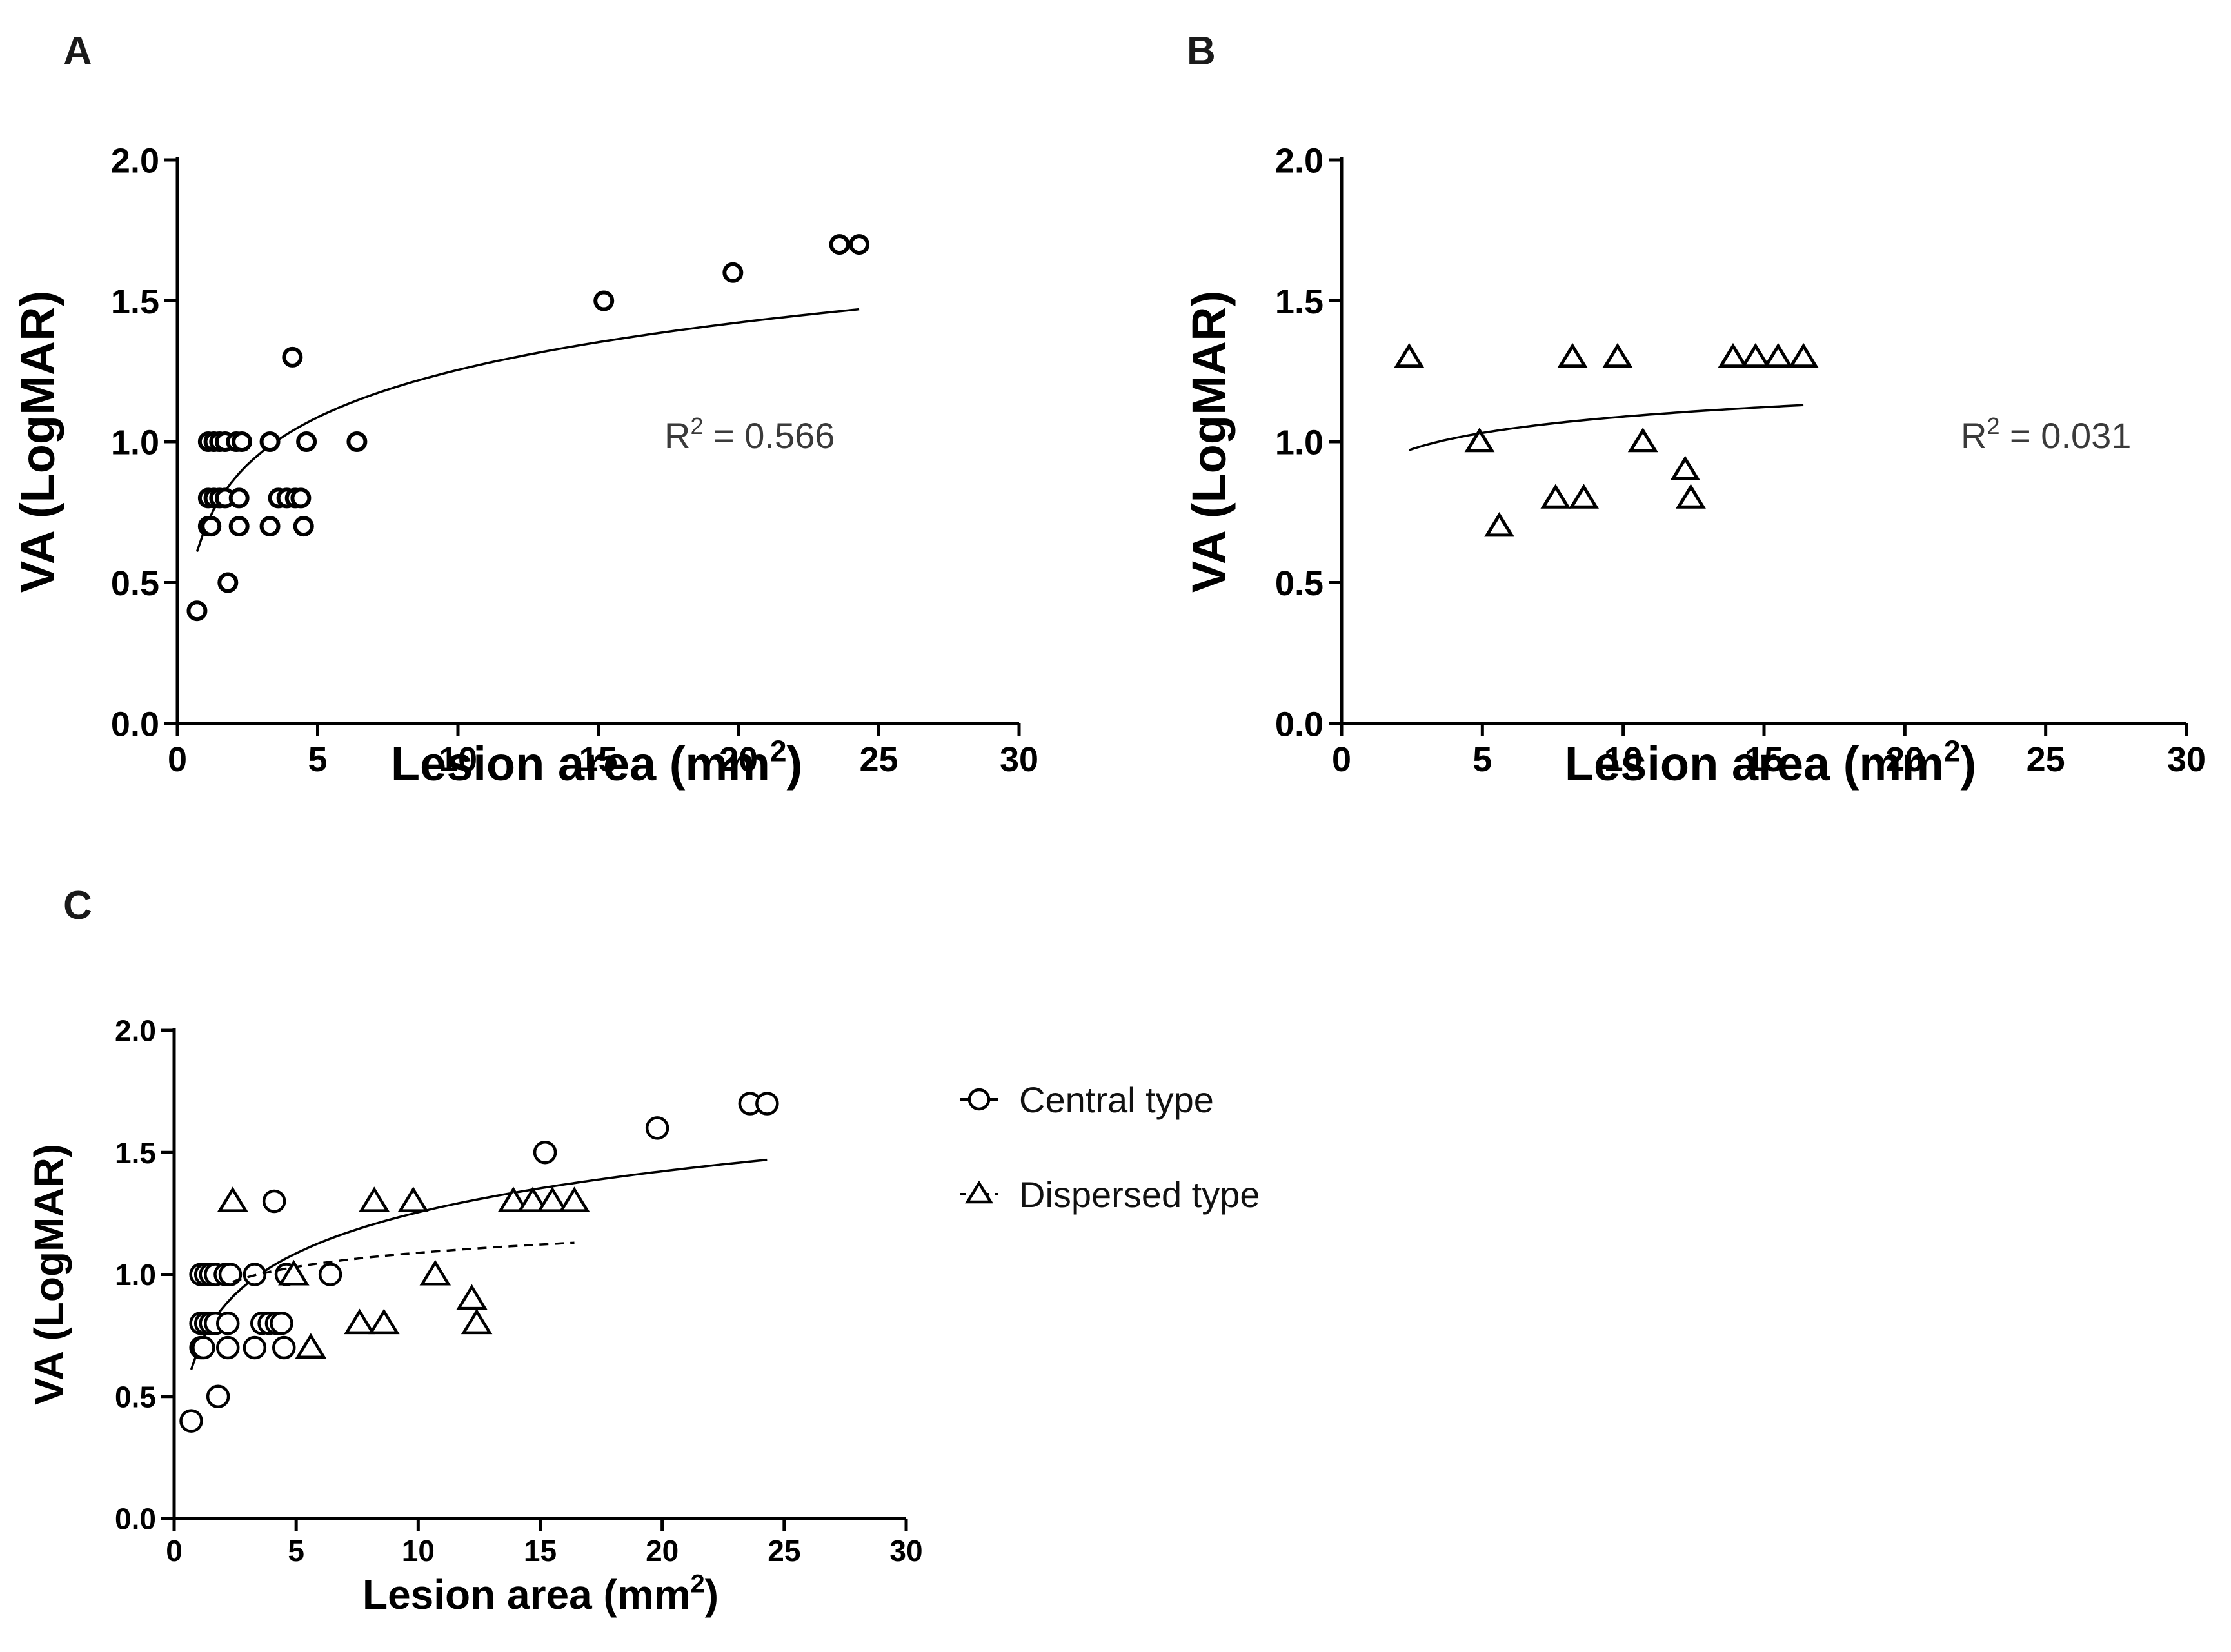 The image size is (2231, 1652). I want to click on r-squared-sup: 2, so click(1993, 426).